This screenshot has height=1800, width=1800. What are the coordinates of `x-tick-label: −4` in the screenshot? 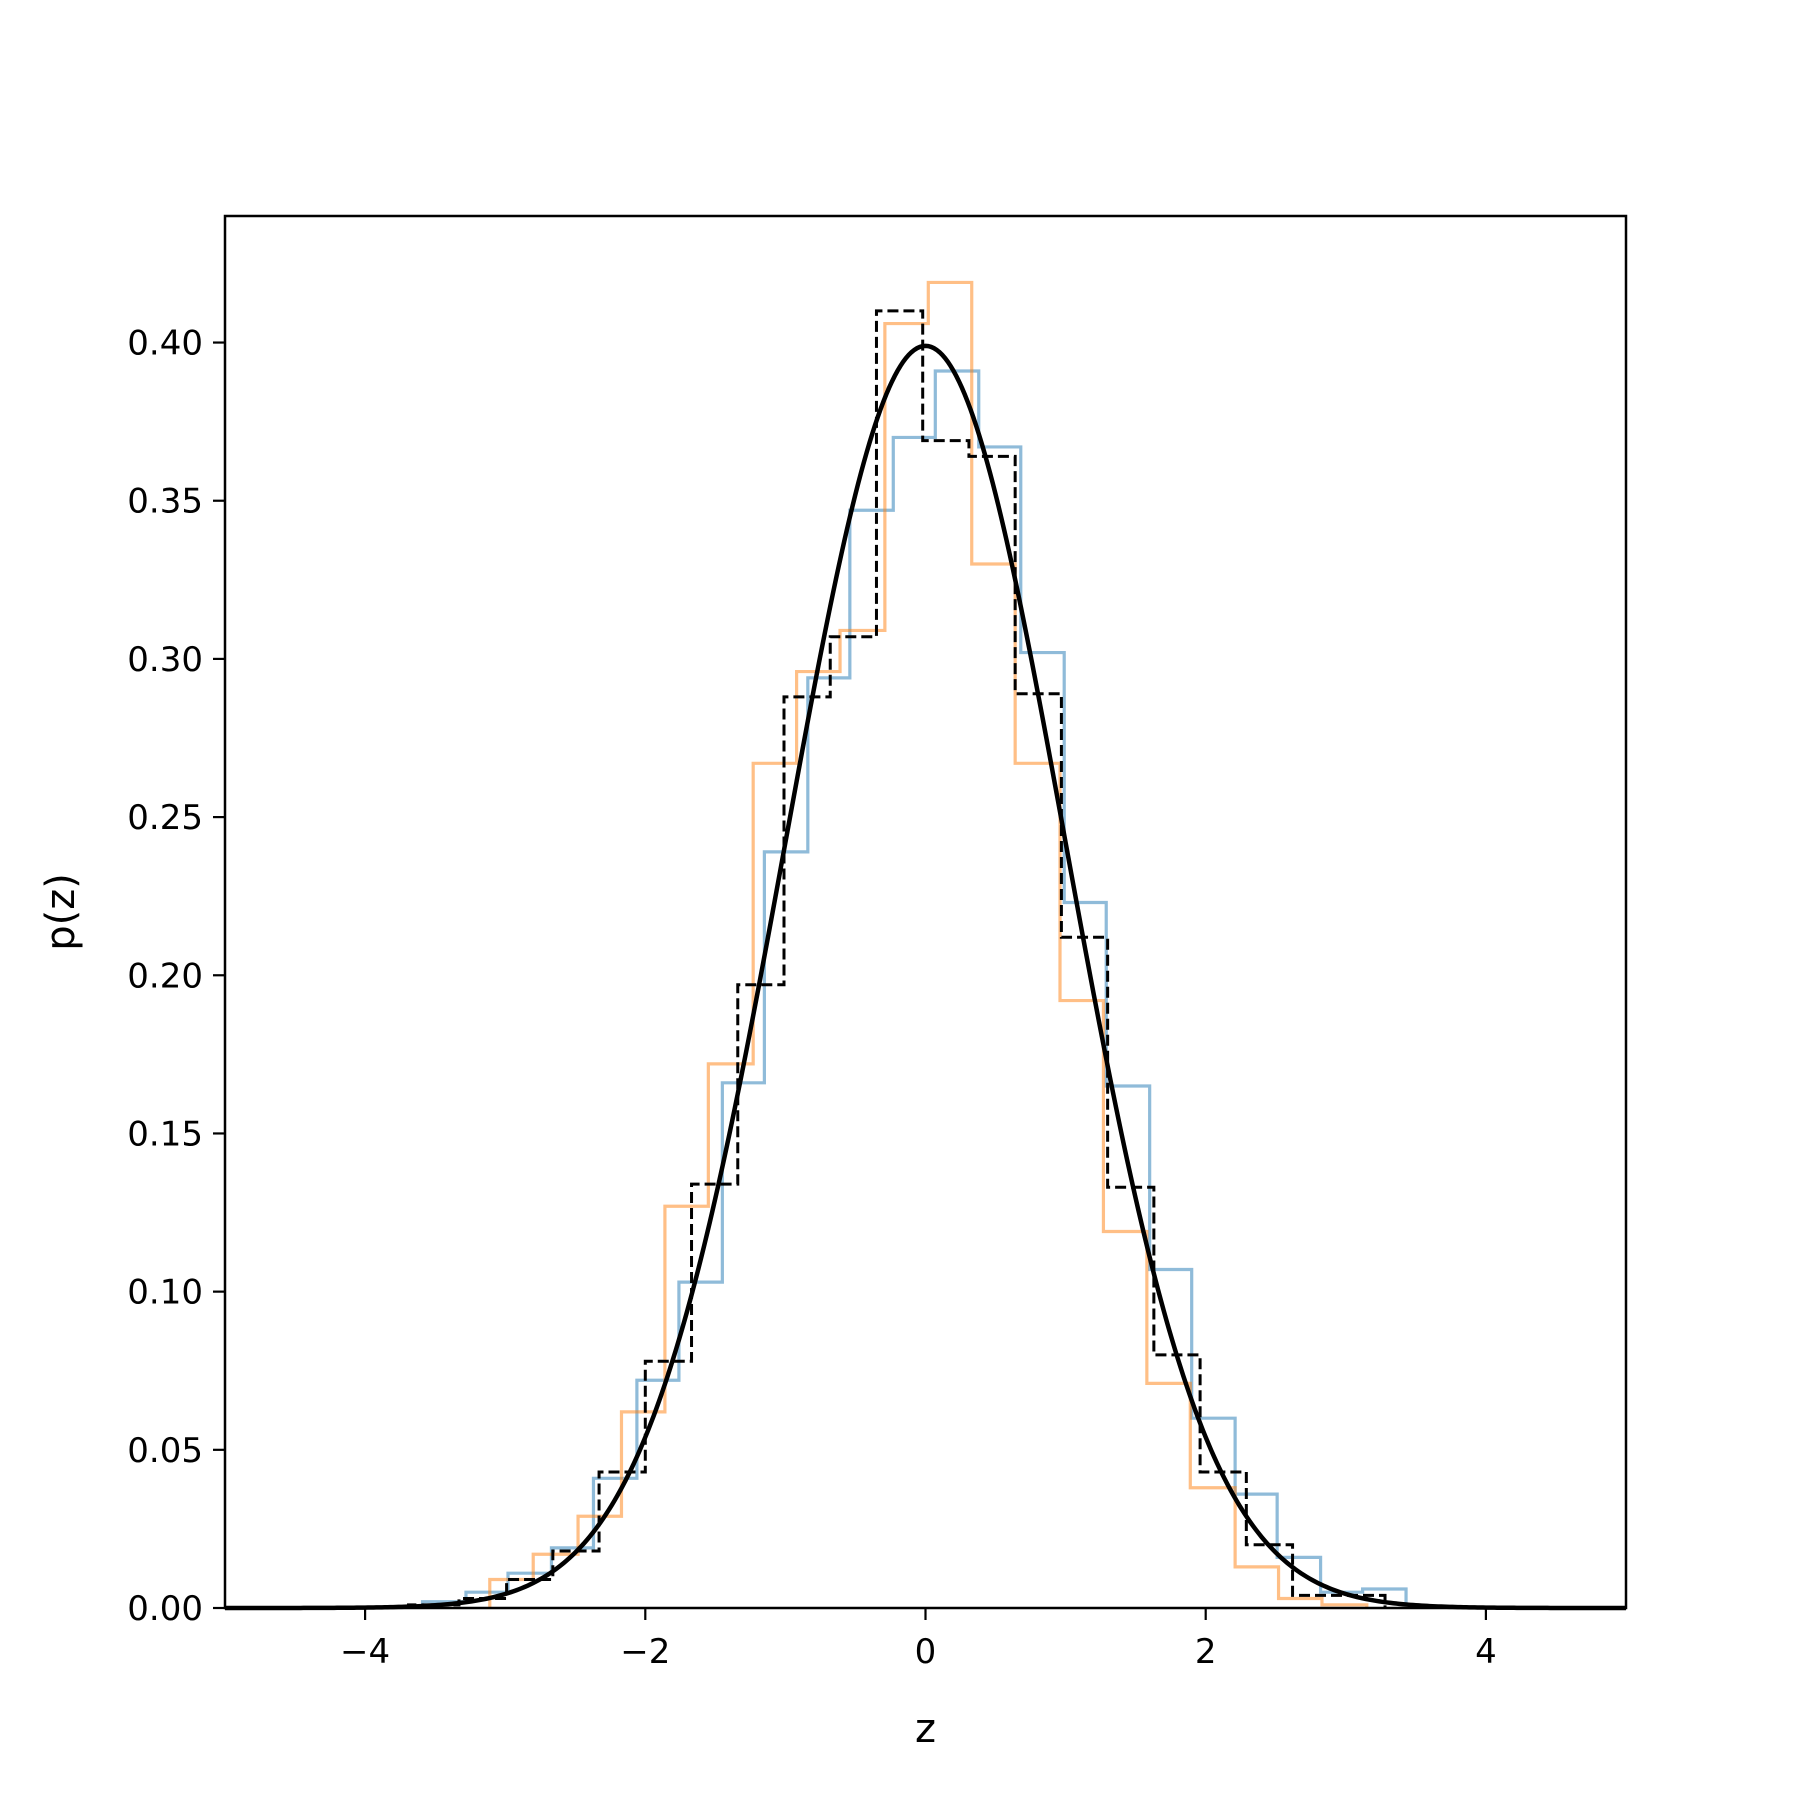 It's located at (365, 1652).